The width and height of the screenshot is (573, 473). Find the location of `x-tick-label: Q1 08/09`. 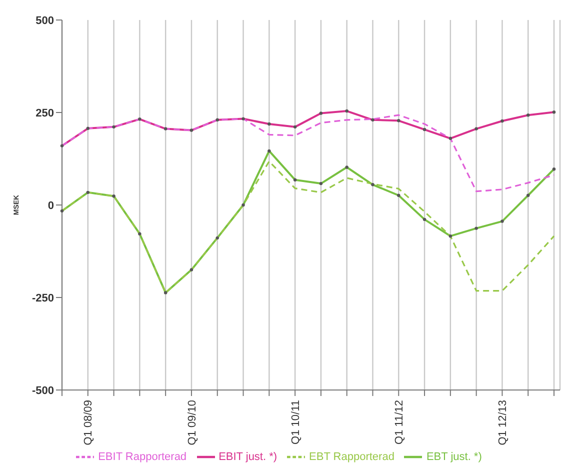

x-tick-label: Q1 08/09 is located at coordinates (88, 423).